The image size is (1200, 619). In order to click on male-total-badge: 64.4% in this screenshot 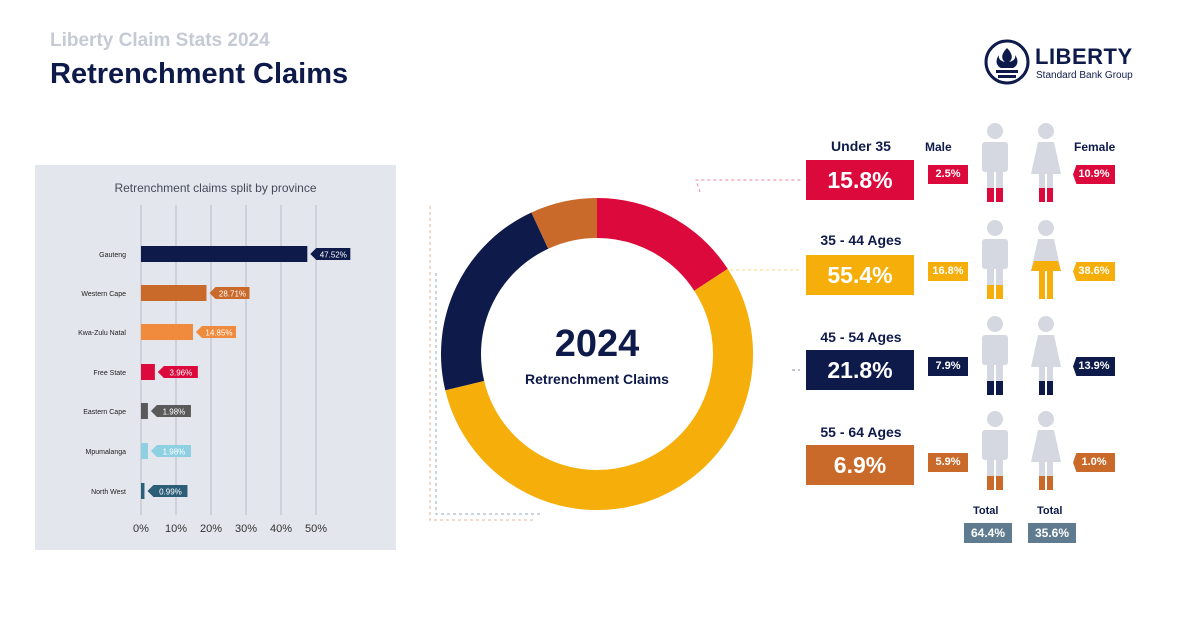, I will do `click(988, 533)`.